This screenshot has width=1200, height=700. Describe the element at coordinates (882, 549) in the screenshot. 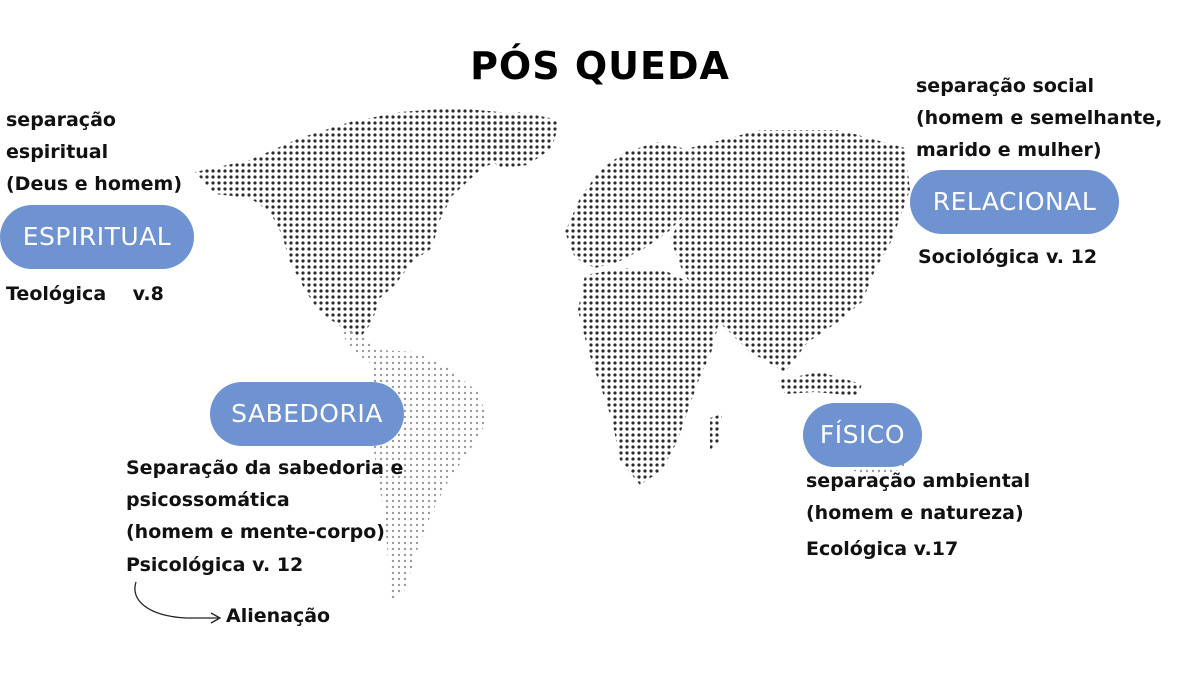

I see `fisico-reference: Ecológica v.17` at that location.